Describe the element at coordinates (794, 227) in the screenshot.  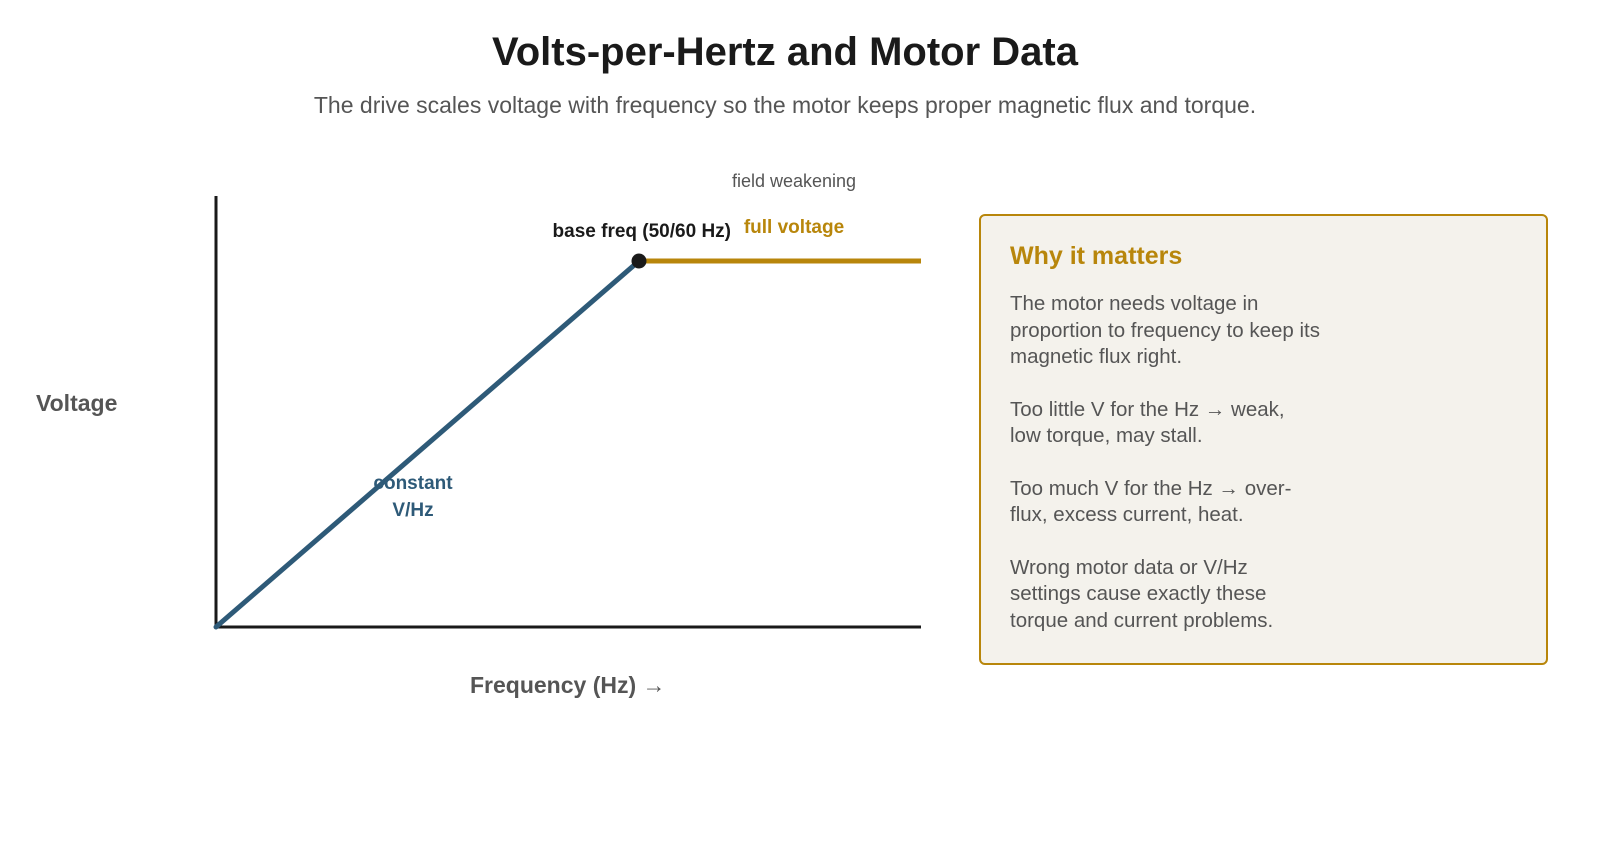
I see `full-voltage-label: full voltage` at that location.